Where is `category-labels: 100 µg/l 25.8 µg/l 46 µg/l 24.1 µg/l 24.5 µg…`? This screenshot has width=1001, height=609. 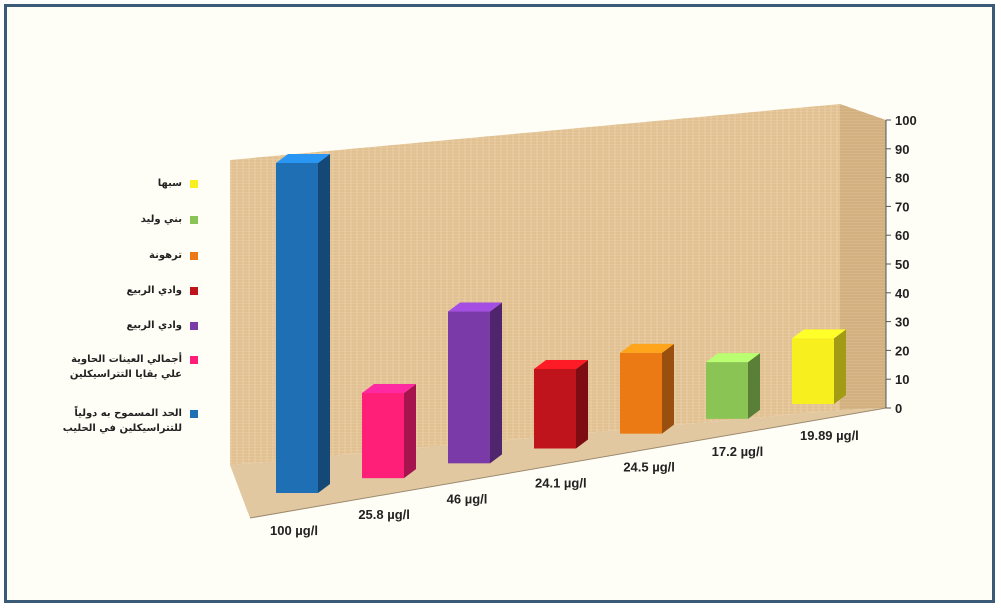 category-labels: 100 µg/l 25.8 µg/l 46 µg/l 24.1 µg/l 24.5 µg… is located at coordinates (564, 483).